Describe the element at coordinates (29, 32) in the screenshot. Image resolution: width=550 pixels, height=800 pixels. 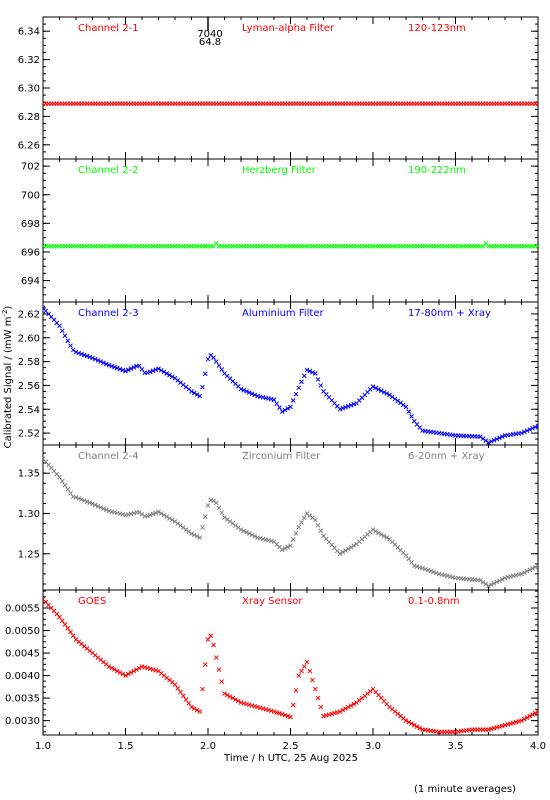
I see `y-tick-label: 6.34` at that location.